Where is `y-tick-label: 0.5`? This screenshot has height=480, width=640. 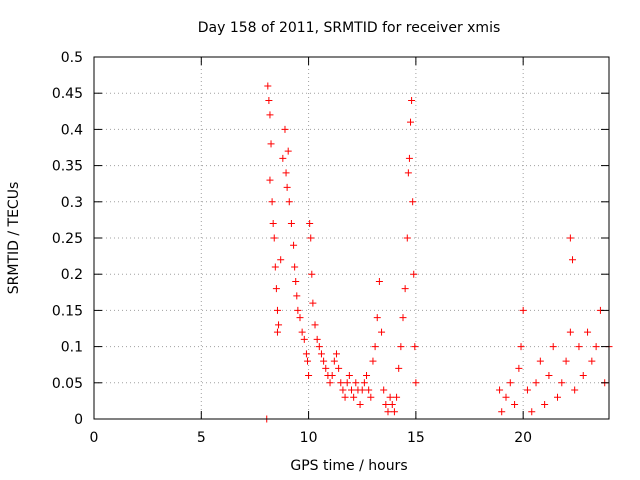
y-tick-label: 0.5 is located at coordinates (72, 58).